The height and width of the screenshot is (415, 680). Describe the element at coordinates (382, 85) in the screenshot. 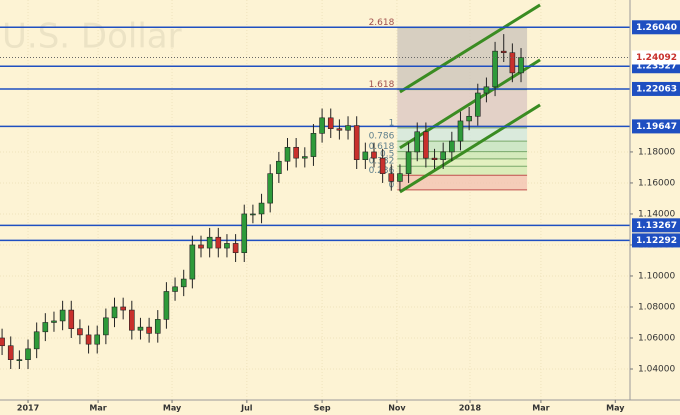

I see `fib-label: 1.618` at that location.